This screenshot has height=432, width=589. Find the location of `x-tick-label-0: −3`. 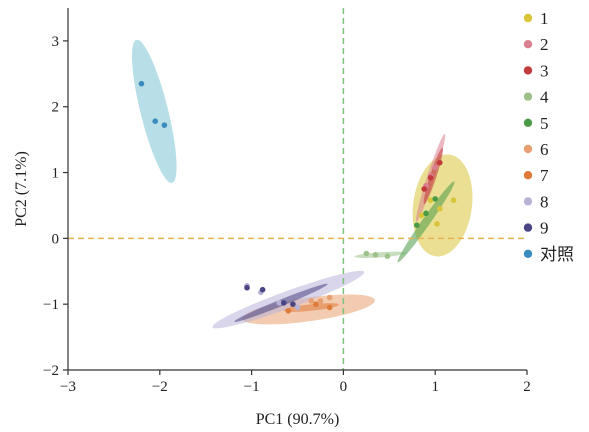

x-tick-label-0: −3 is located at coordinates (68, 387).